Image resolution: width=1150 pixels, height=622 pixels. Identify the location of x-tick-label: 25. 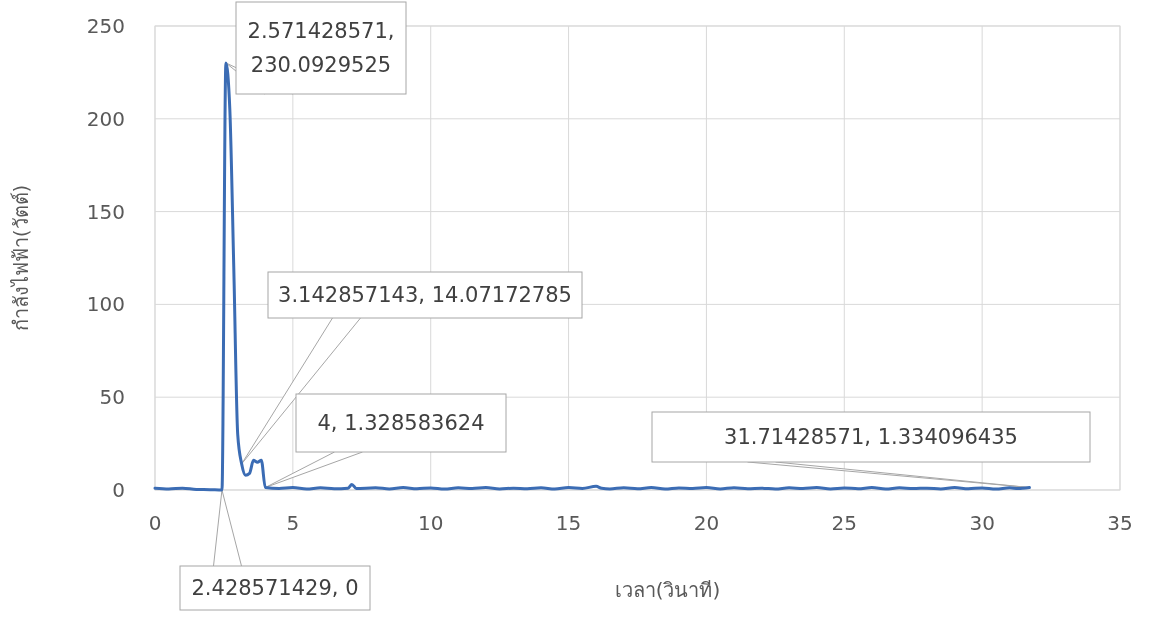
(844, 523).